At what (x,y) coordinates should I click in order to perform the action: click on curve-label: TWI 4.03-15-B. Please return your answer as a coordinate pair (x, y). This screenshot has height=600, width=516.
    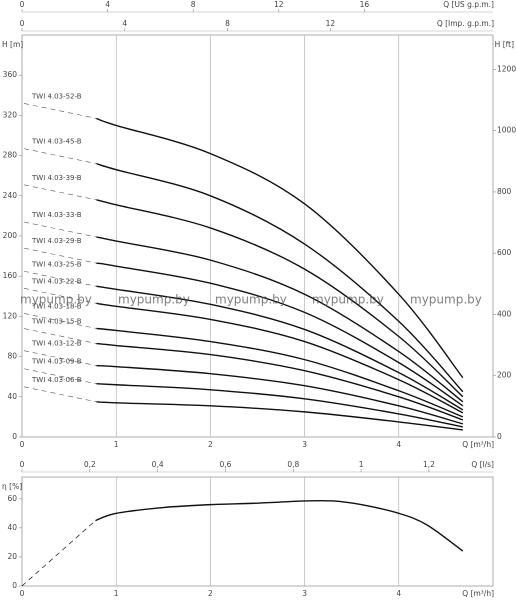
    Looking at the image, I should click on (56, 322).